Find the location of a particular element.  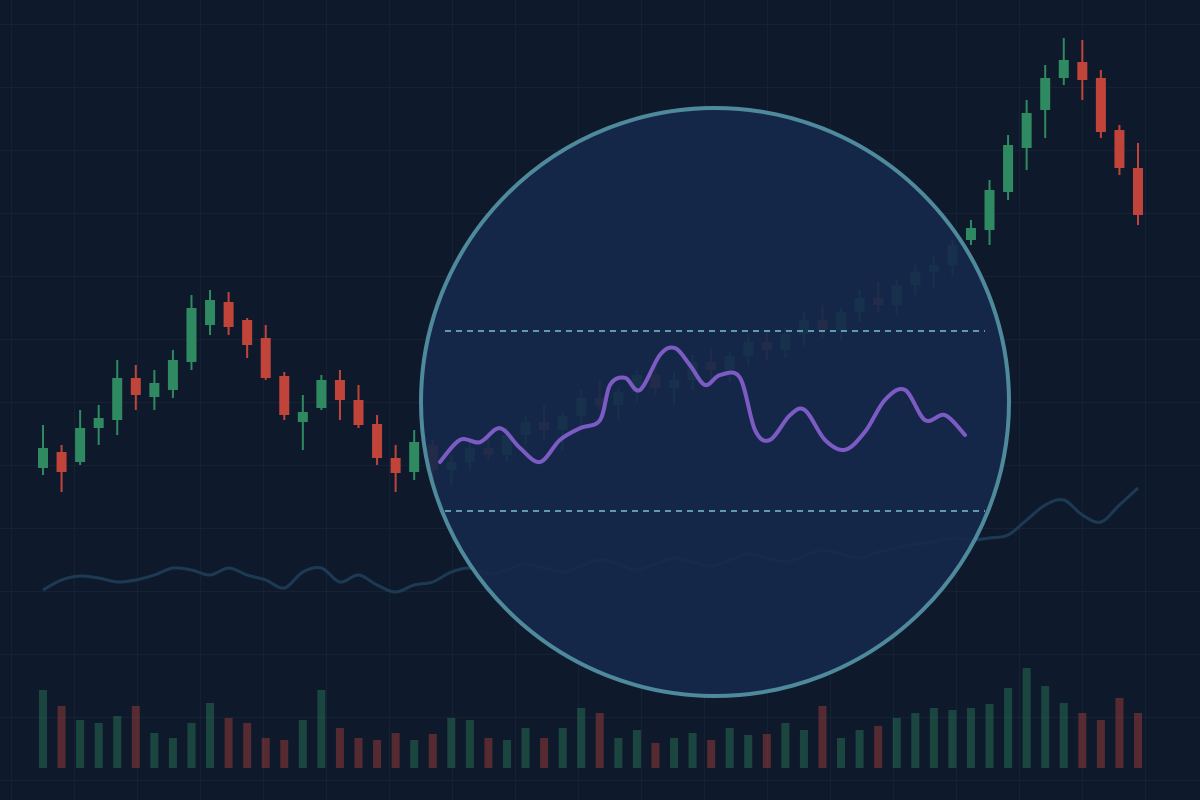

zoom-layer is located at coordinates (711, 421).